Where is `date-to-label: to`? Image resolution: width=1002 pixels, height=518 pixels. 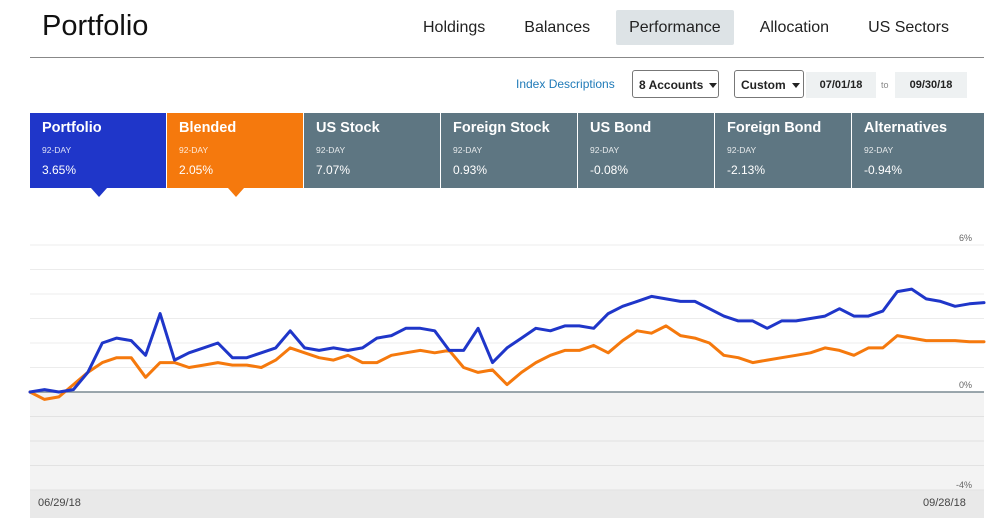 date-to-label: to is located at coordinates (885, 85).